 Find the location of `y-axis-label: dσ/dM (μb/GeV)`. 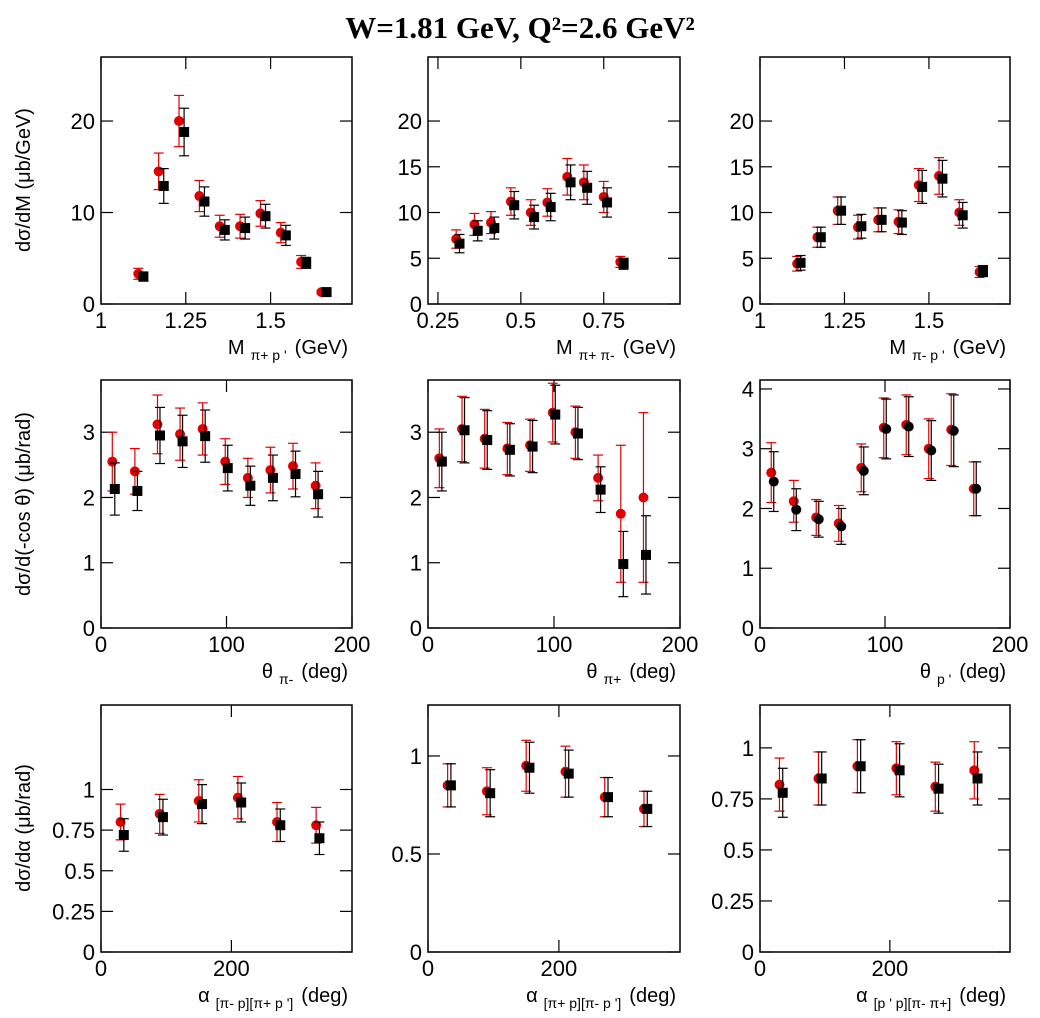

y-axis-label: dσ/dM (μb/GeV) is located at coordinates (24, 180).